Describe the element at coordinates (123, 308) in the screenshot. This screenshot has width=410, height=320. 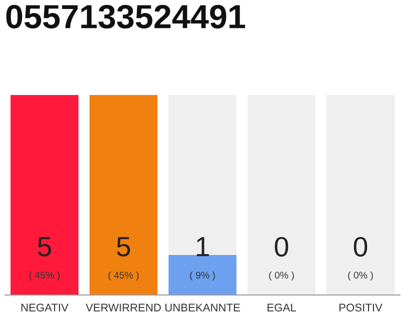
I see `x-tick-label: VERWIRREND` at that location.